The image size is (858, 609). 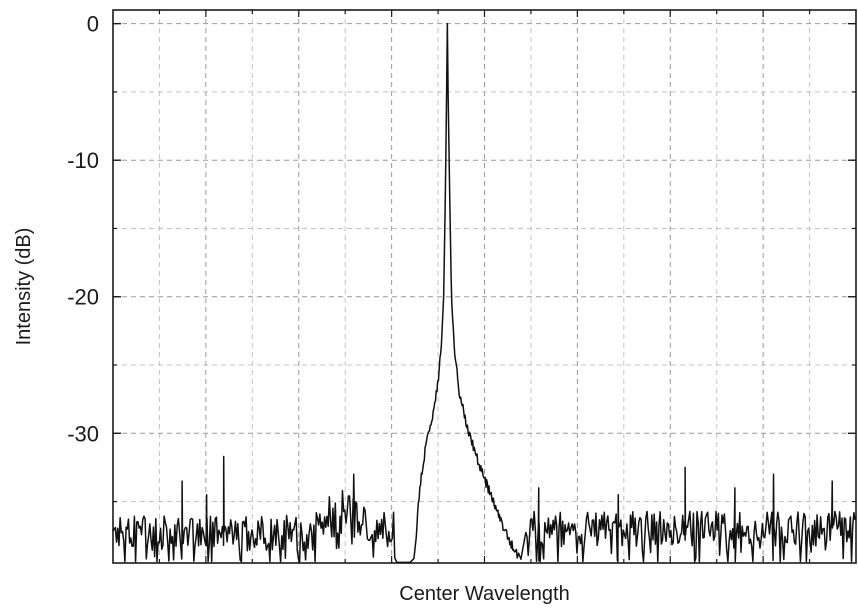 I want to click on y-tick-label: -30, so click(x=83, y=433).